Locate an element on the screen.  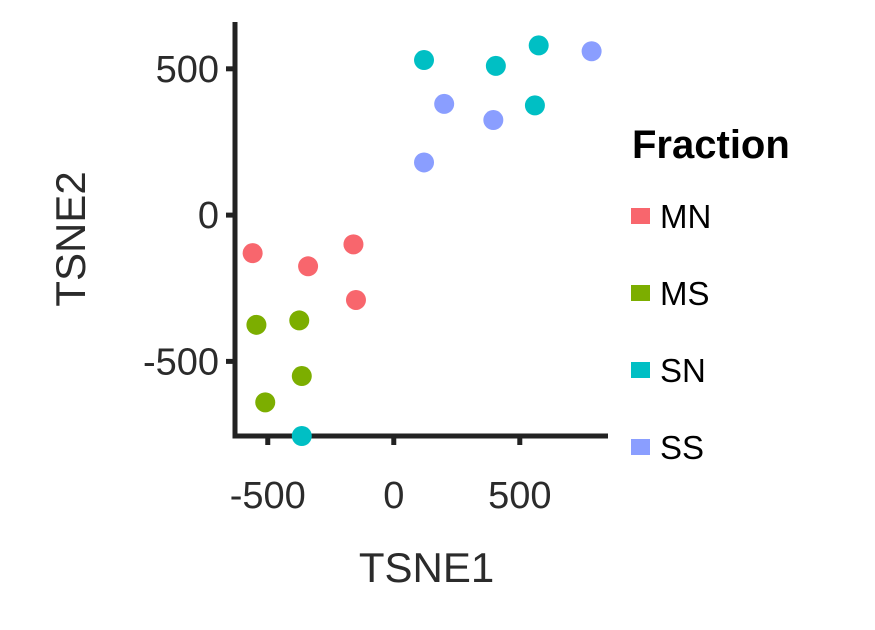
y-tick-label: 0 is located at coordinates (208, 216).